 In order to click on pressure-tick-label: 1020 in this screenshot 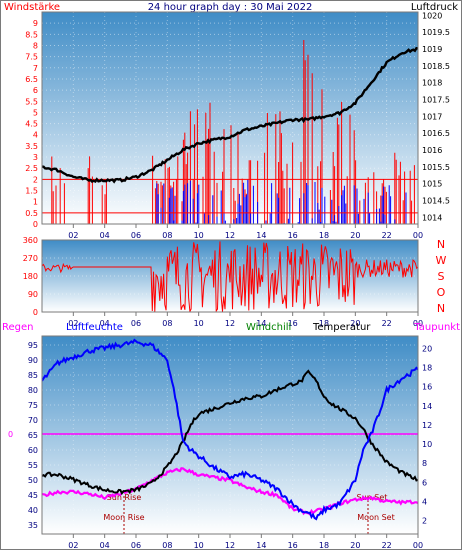, I will do `click(432, 15)`.